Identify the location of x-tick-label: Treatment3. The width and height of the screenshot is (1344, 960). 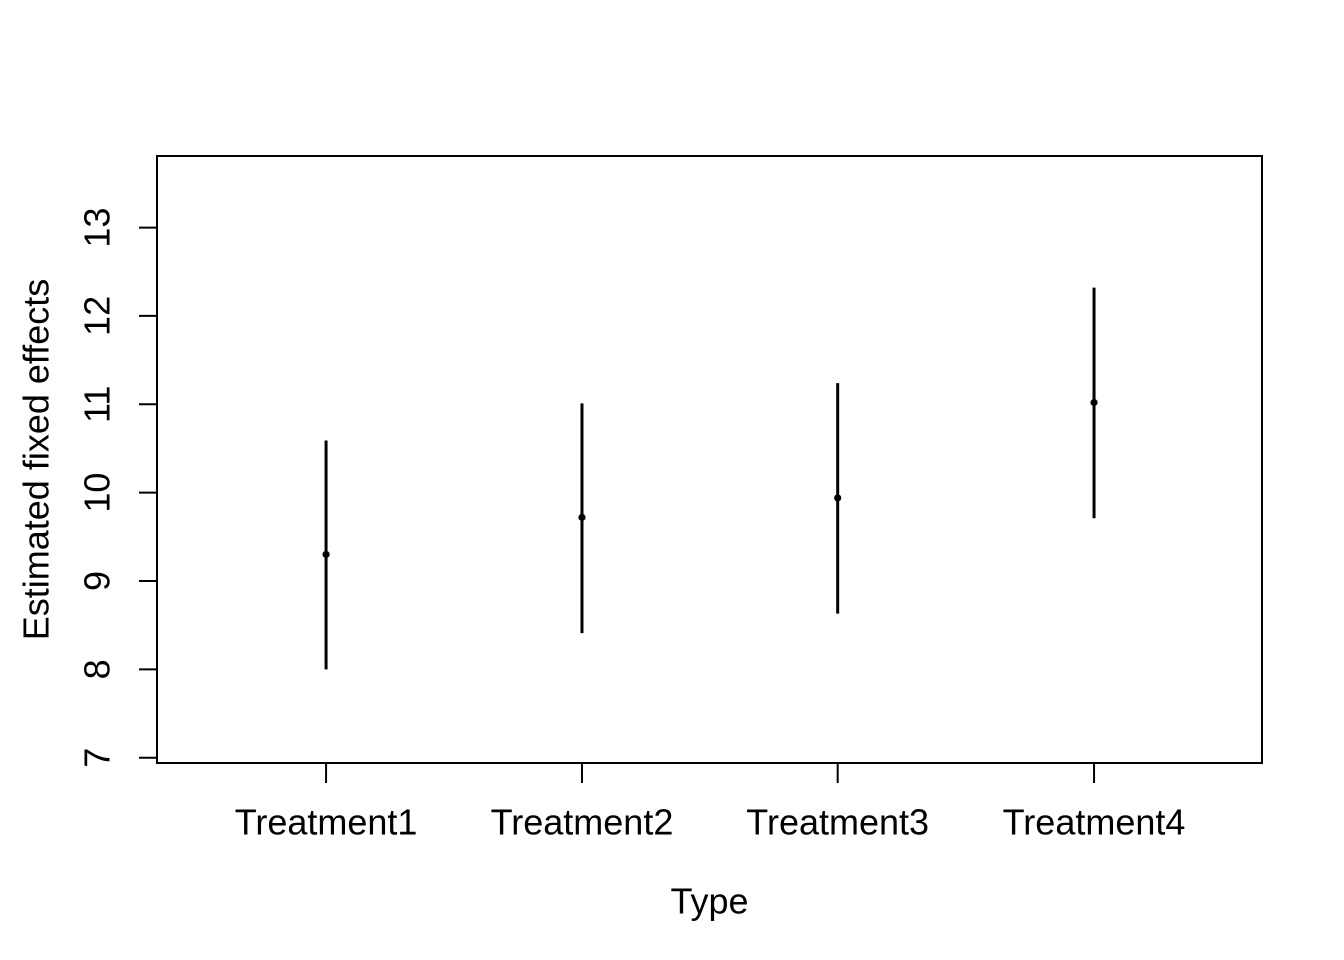
(837, 822).